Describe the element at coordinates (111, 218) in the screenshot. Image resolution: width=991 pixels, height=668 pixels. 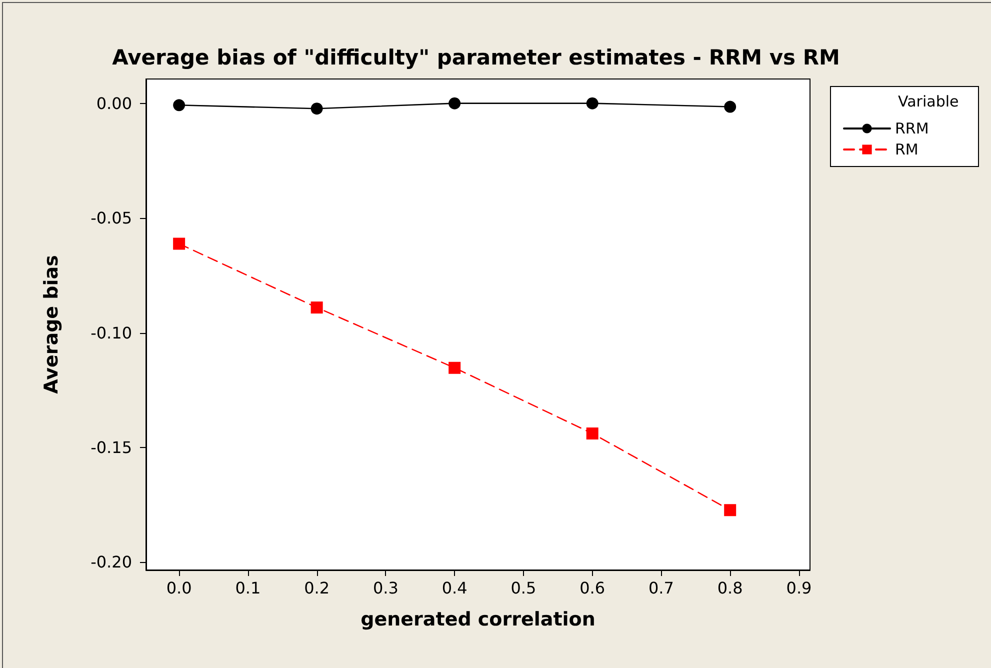
I see `y-tick-label: -0.05` at that location.